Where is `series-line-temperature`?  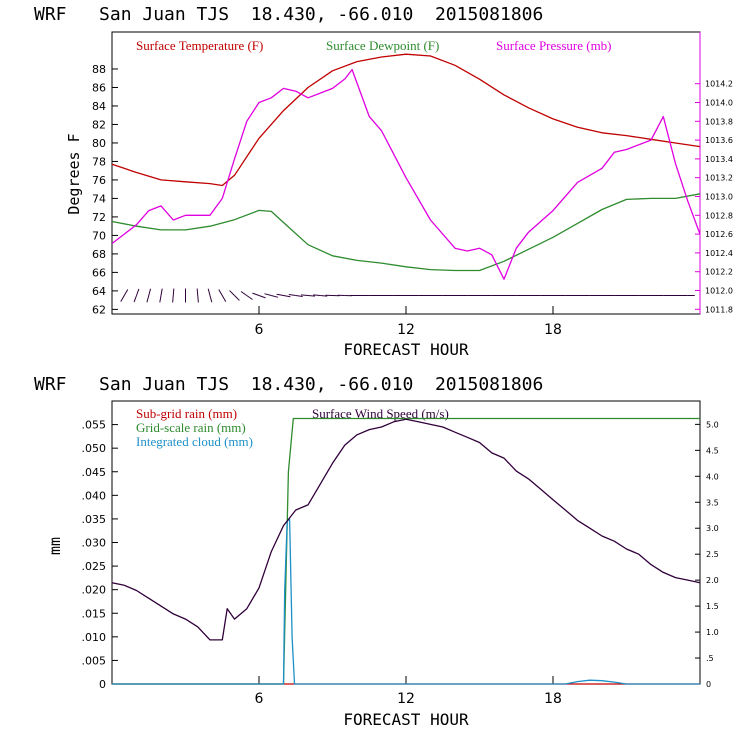
series-line-temperature is located at coordinates (406, 120).